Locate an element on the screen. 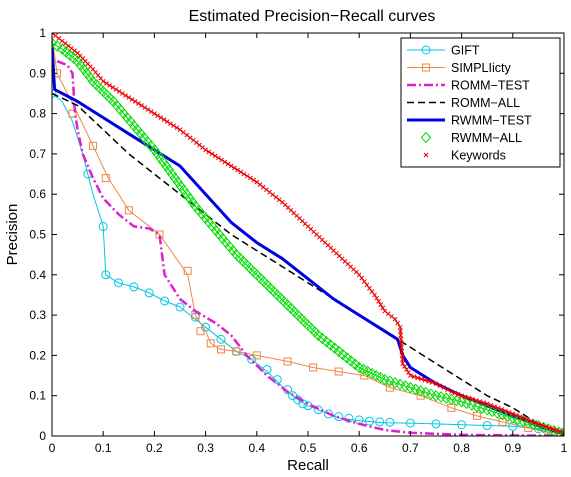 This screenshot has height=477, width=571. y-tick-label: 0.7 is located at coordinates (37, 154).